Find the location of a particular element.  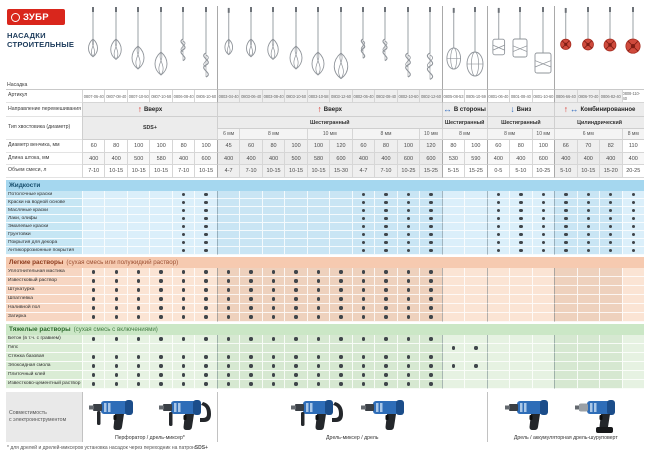

volume-cell: 15-20 is located at coordinates (610, 171).